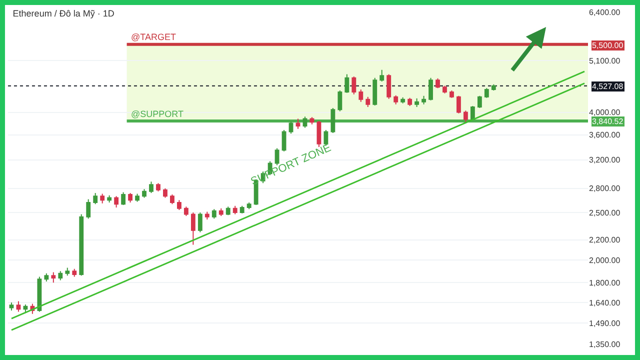 The width and height of the screenshot is (640, 360). I want to click on y-tick-label: 1,800.00, so click(605, 283).